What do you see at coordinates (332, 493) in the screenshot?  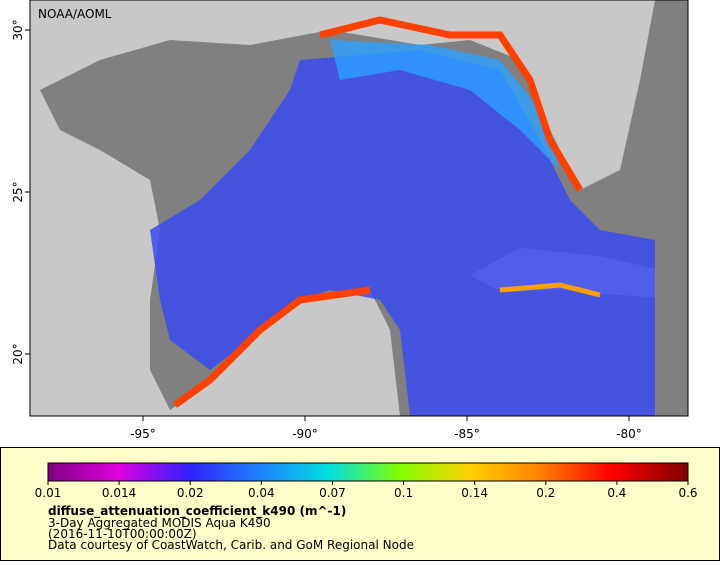 I see `colorbar-tick-label: 0.07` at bounding box center [332, 493].